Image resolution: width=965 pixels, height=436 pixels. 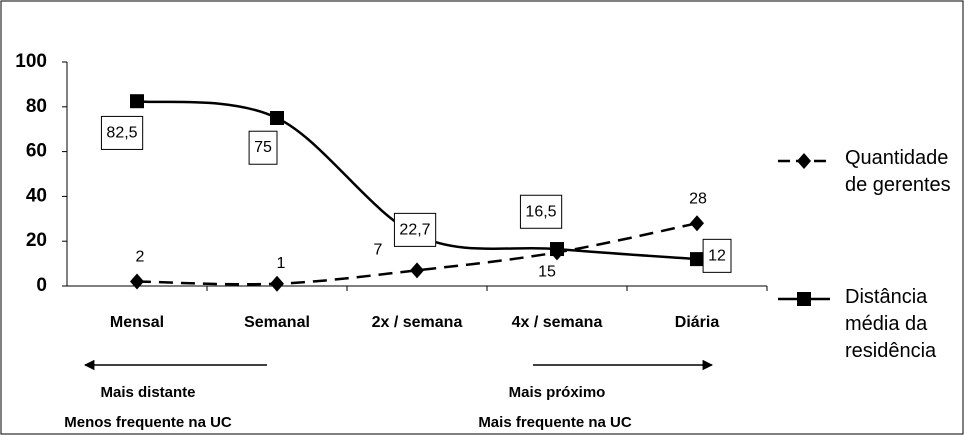 What do you see at coordinates (281, 263) in the screenshot?
I see `data-label: 1` at bounding box center [281, 263].